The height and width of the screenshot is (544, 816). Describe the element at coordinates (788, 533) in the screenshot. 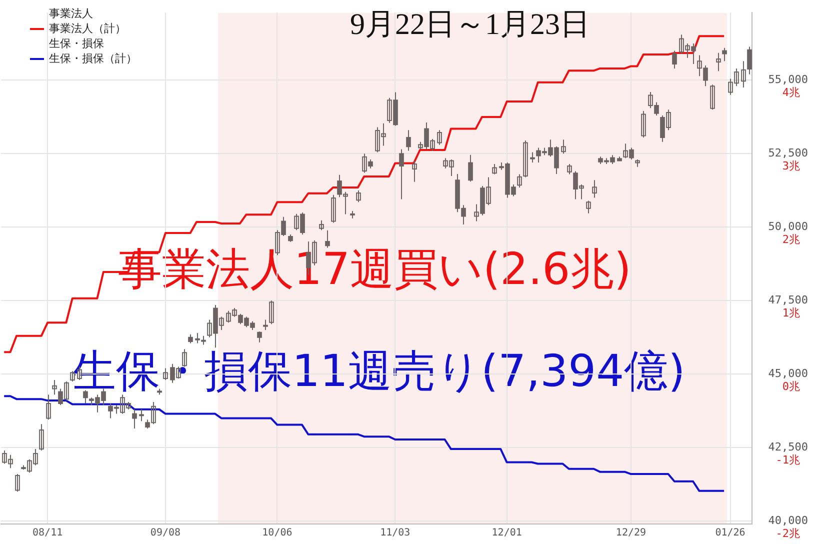

I see `y2-tick-label: -2兆` at that location.